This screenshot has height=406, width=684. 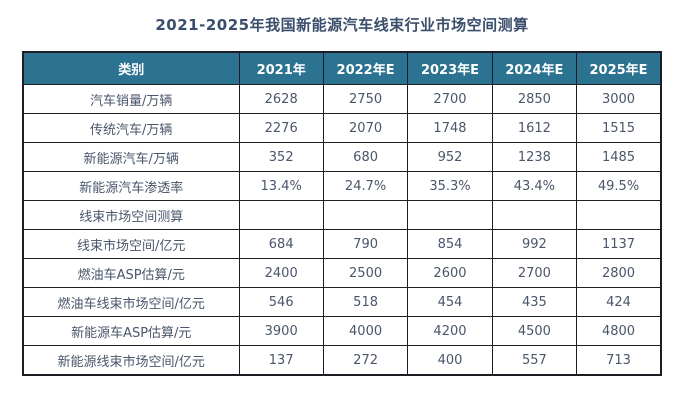 I want to click on row-label: 汽车销量/万辆, so click(x=131, y=99).